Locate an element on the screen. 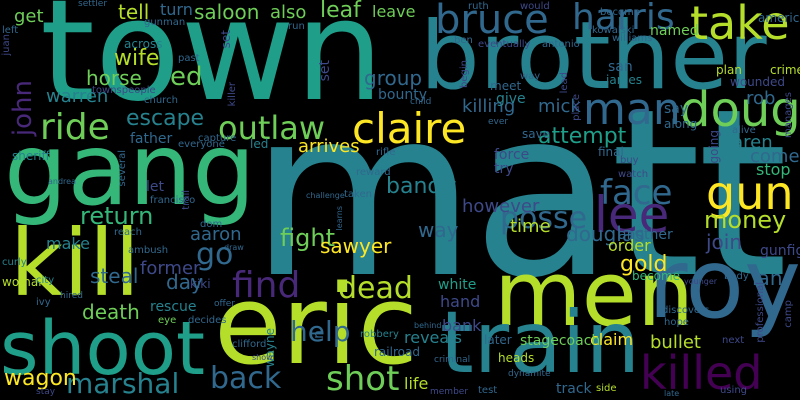 The width and height of the screenshot is (800, 400). word-would: alive is located at coordinates (744, 130).